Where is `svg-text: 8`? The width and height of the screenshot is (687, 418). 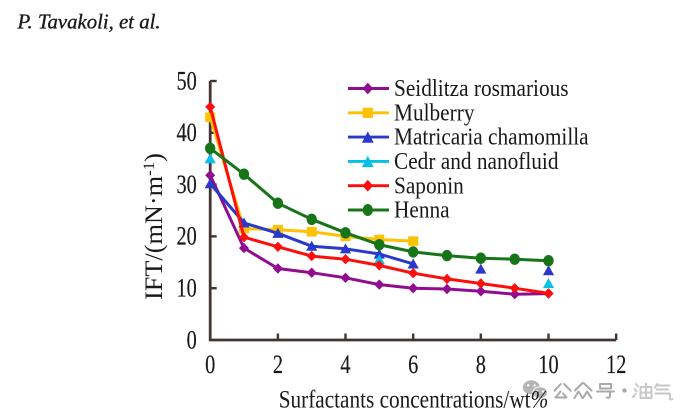
svg-text: 8 is located at coordinates (481, 364).